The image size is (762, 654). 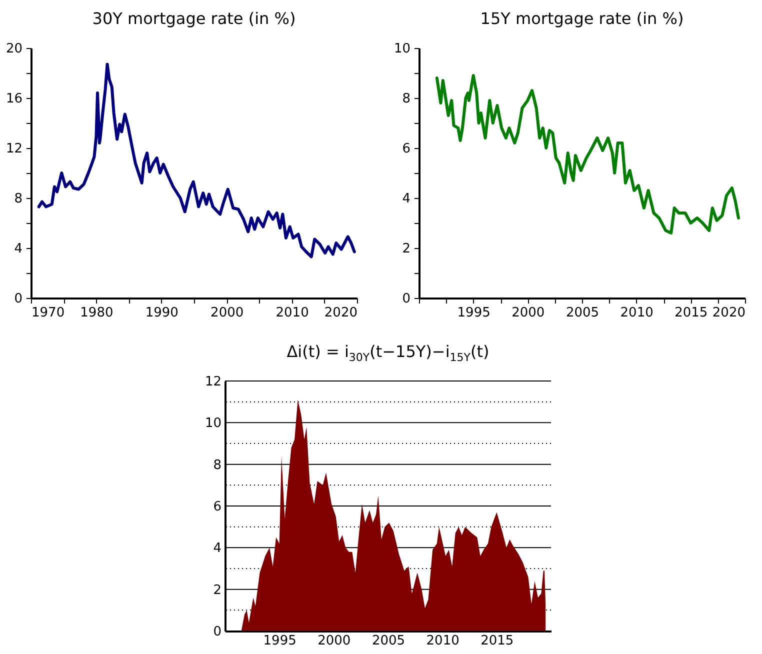 I want to click on x-tick-label: 1990, so click(x=161, y=313).